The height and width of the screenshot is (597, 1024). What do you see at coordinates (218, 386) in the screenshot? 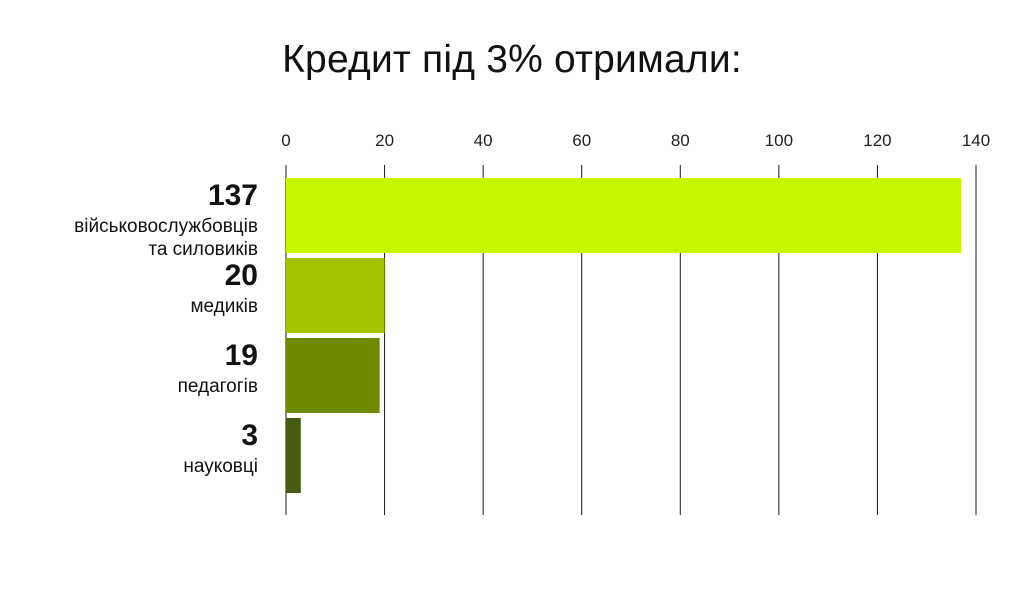
I see `category-label: педагогів` at bounding box center [218, 386].